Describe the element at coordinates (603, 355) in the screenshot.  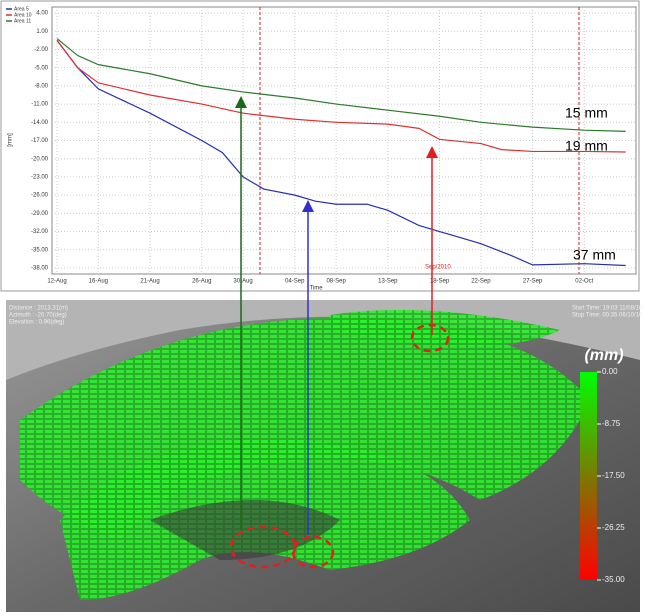
I see `colorbar-title: (mm)` at that location.